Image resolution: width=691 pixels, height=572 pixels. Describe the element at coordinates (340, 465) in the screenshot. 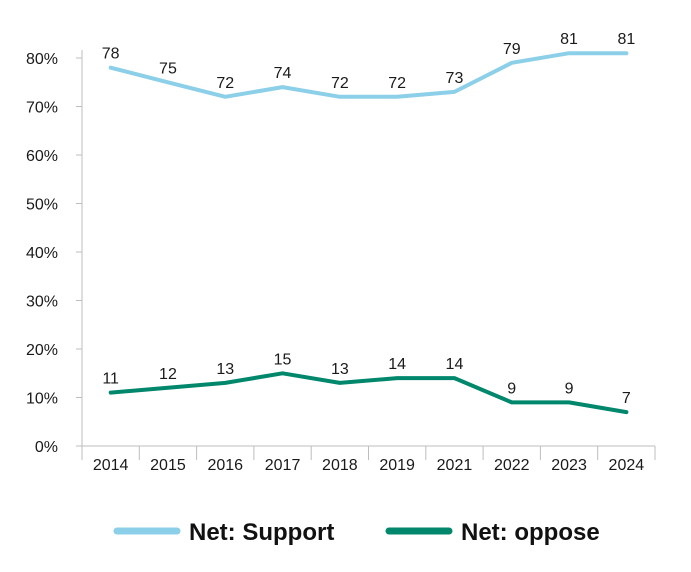

I see `x-tick-label: 2018` at that location.